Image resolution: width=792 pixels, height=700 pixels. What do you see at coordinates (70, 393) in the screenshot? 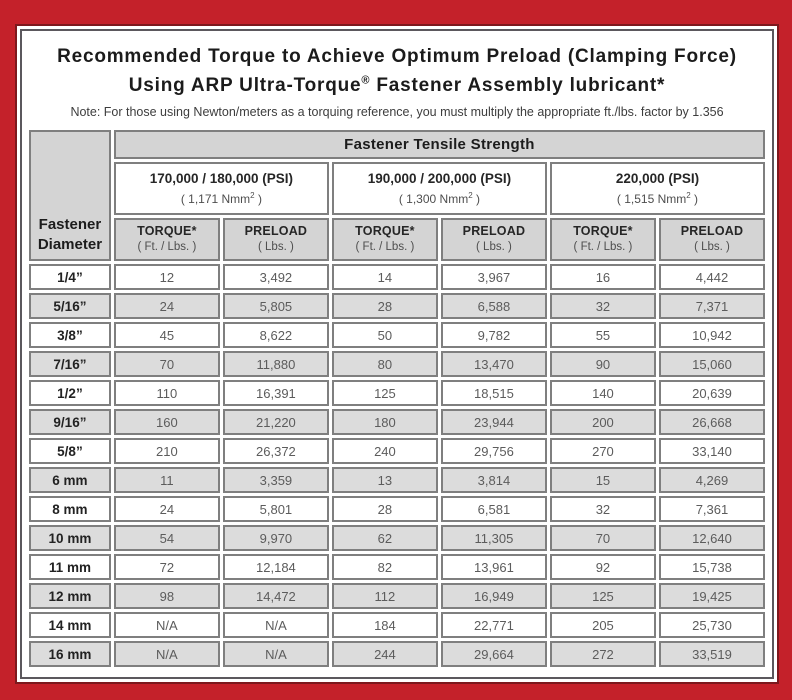
I see `diameter-cell: 1/2”` at bounding box center [70, 393].